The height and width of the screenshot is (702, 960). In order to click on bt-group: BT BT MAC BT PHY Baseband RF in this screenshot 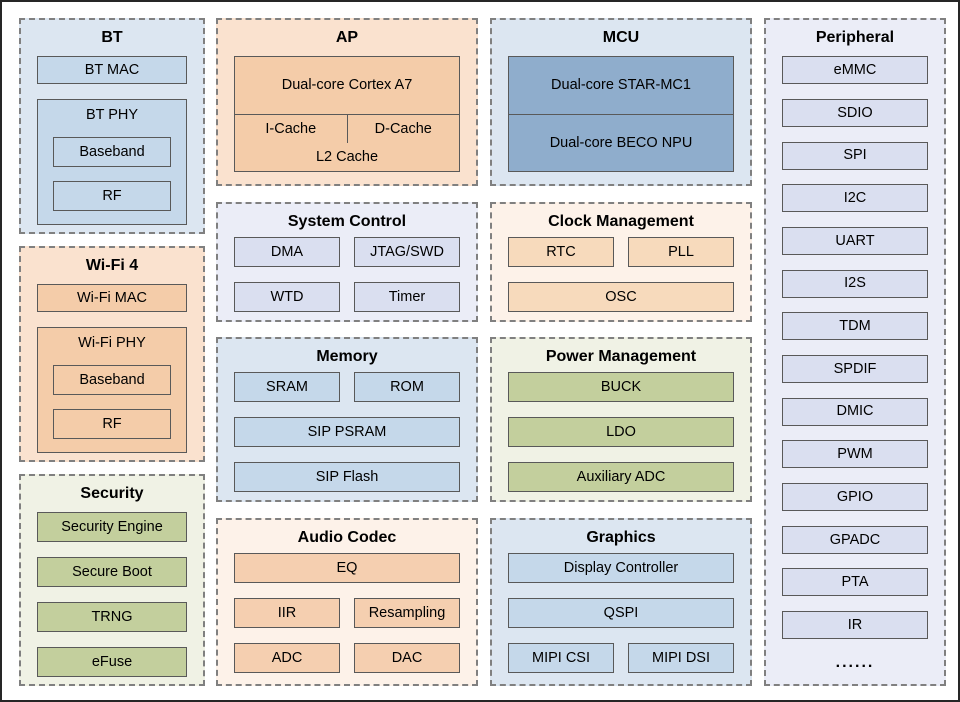, I will do `click(112, 126)`.